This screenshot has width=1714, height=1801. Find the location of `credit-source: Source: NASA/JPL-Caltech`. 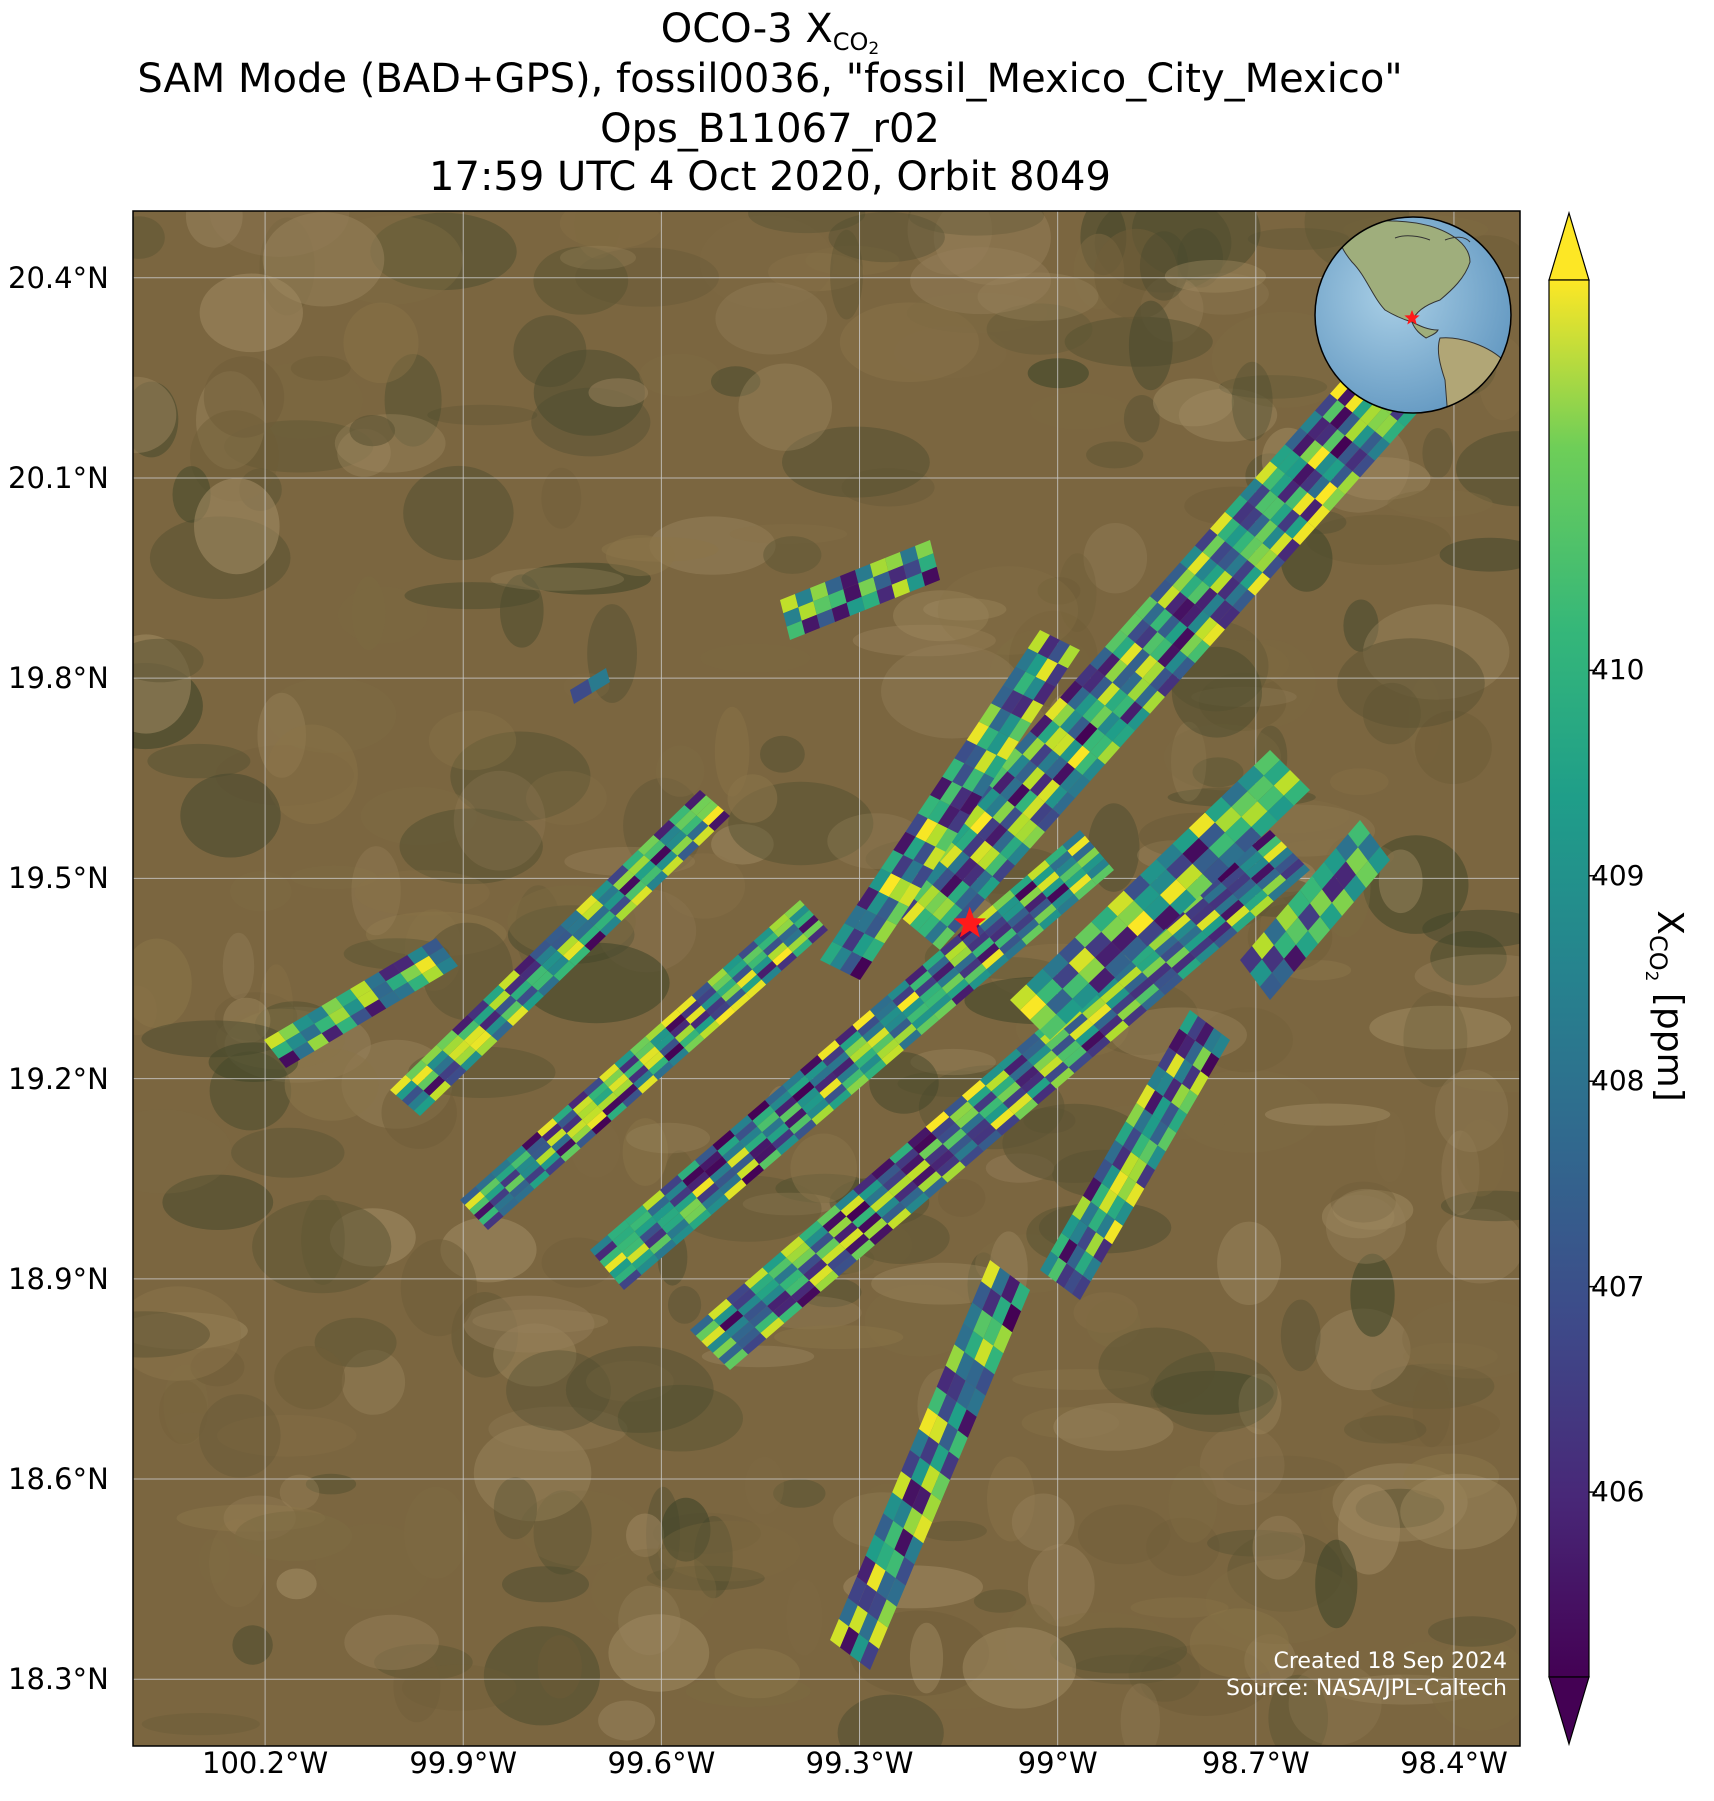

credit-source: Source: NASA/JPL-Caltech is located at coordinates (1366, 1688).